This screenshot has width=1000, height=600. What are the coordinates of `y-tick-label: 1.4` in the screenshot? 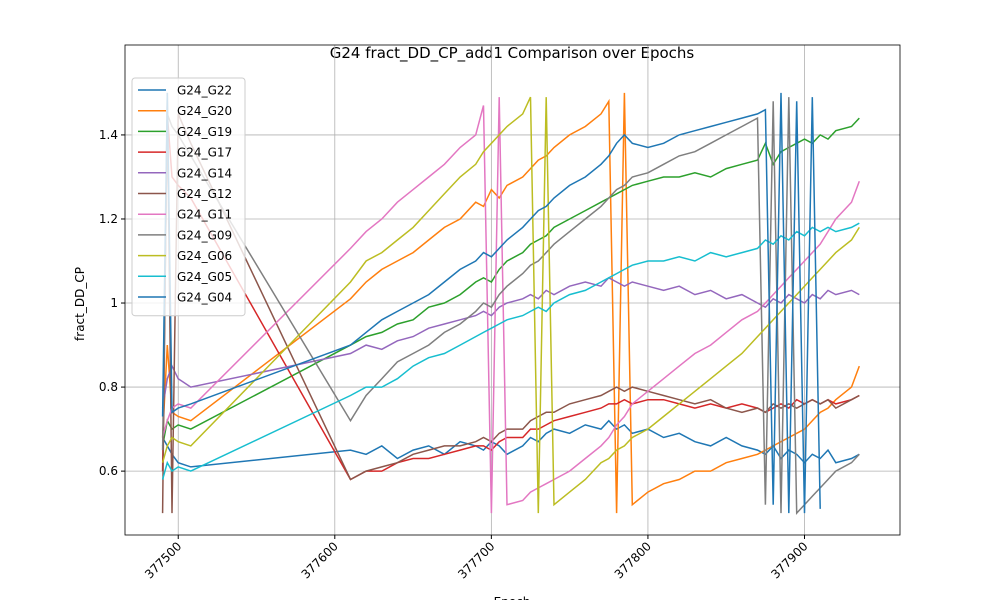 It's located at (108, 135).